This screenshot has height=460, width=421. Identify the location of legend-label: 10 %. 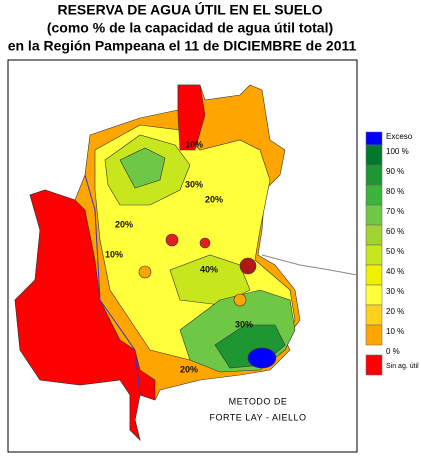
(395, 331).